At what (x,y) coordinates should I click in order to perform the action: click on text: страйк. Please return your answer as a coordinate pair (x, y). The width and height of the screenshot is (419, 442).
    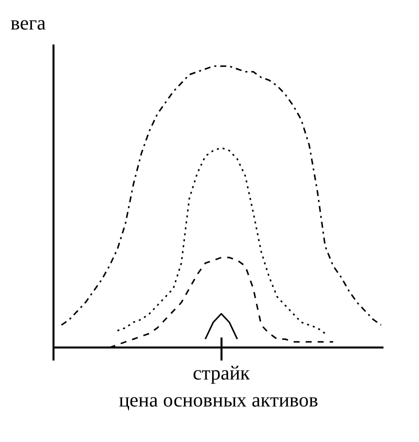
    Looking at the image, I should click on (221, 373).